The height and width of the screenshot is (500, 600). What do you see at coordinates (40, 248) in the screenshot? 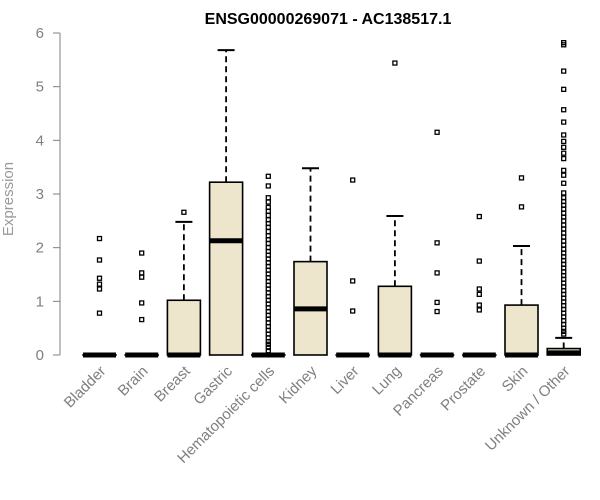
I see `y-tick-label: 2` at bounding box center [40, 248].